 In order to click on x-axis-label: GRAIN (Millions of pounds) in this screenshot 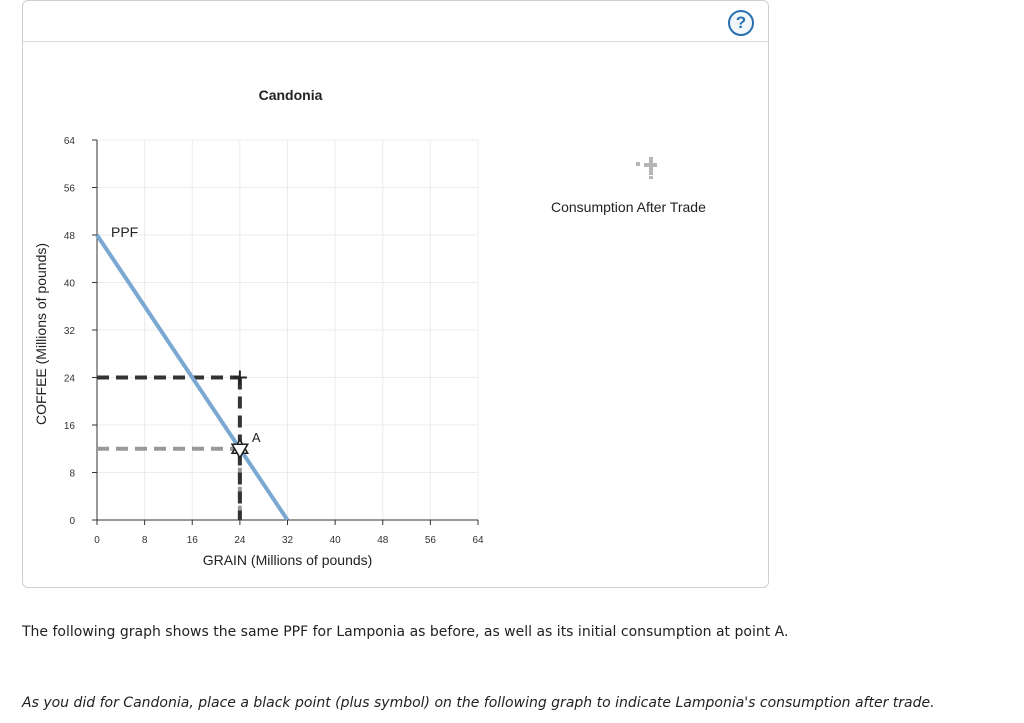, I will do `click(288, 560)`.